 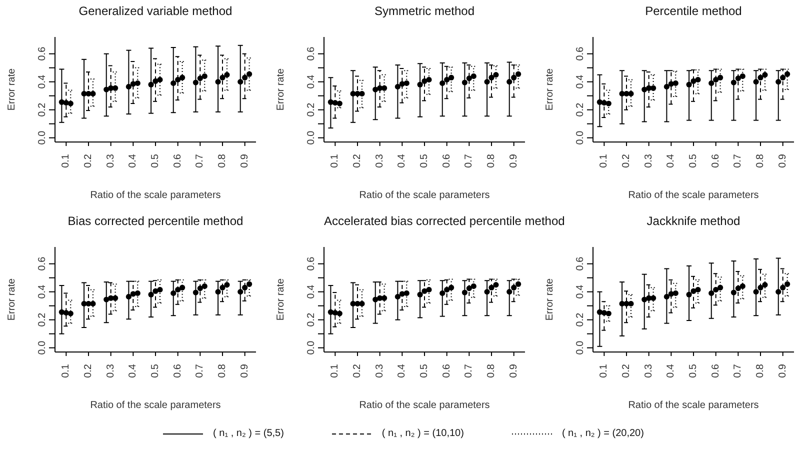 What do you see at coordinates (444, 221) in the screenshot?
I see `chart-title: Accelerated bias corrected percentile method` at bounding box center [444, 221].